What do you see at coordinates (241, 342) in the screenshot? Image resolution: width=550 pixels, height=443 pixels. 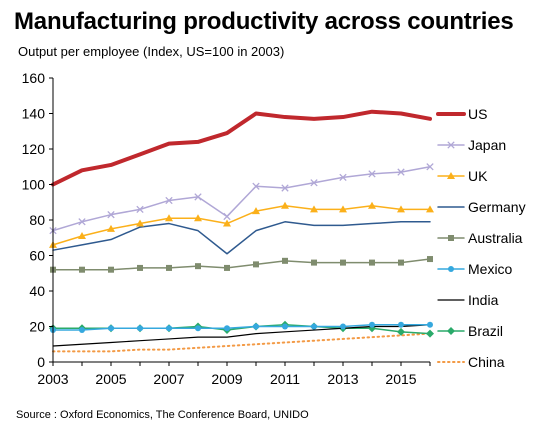 I see `series-line-china` at bounding box center [241, 342].